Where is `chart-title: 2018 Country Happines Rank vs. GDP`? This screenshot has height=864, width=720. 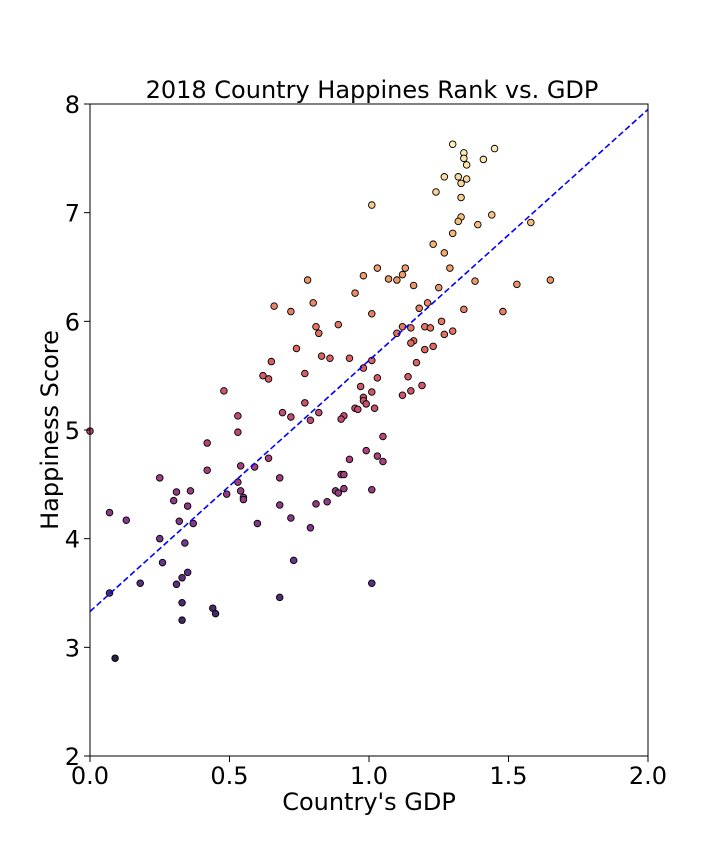
chart-title: 2018 Country Happines Rank vs. GDP is located at coordinates (372, 90).